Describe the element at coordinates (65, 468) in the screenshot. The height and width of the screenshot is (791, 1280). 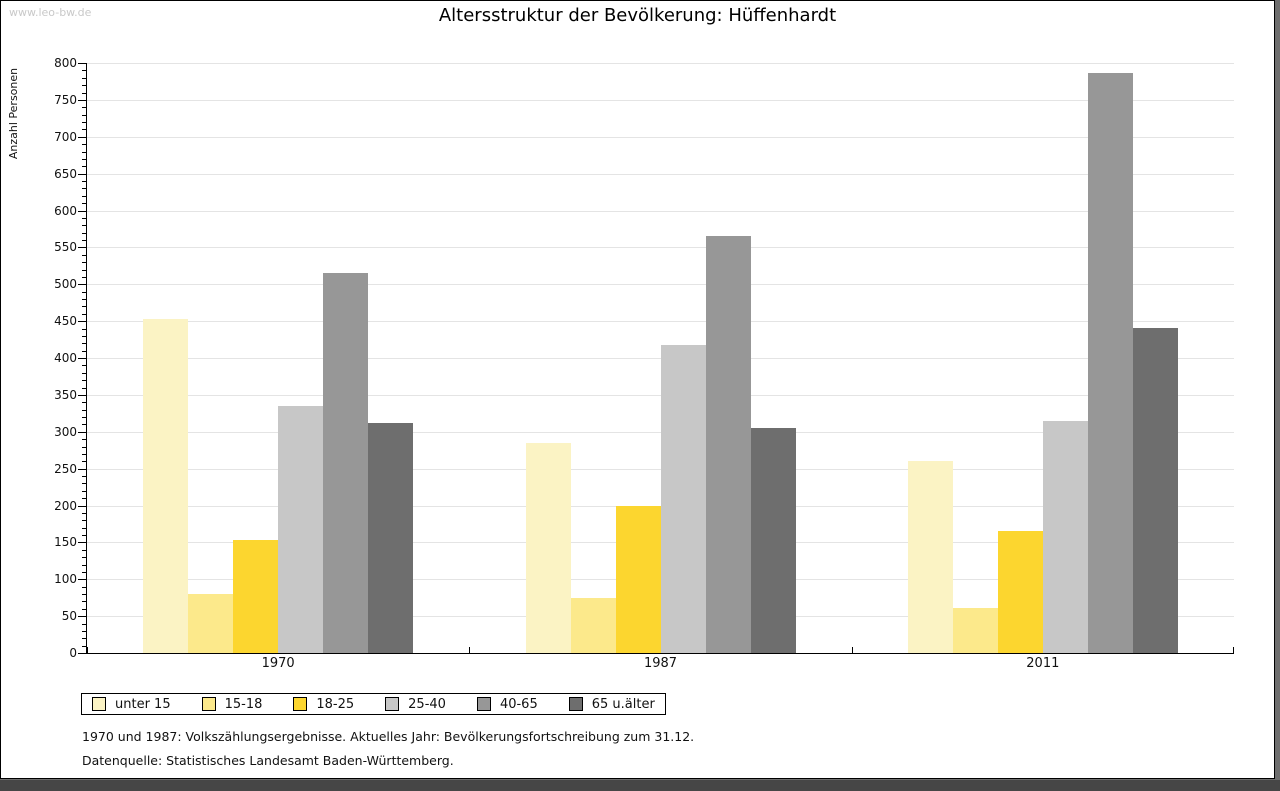
I see `y-axis-tick-label: 250` at that location.